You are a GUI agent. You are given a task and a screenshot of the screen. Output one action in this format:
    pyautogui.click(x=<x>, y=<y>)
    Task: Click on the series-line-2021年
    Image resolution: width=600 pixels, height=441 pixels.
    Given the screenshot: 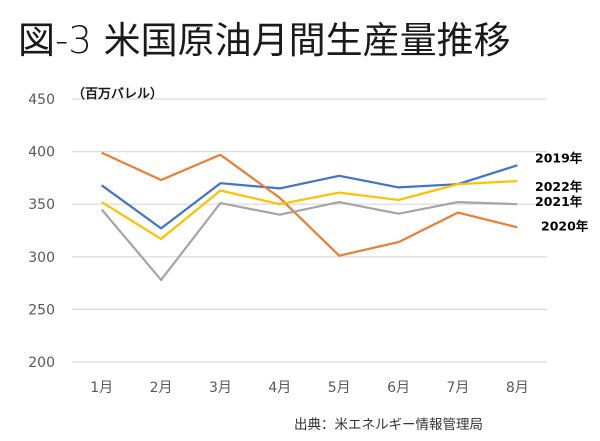 What is the action you would take?
    pyautogui.click(x=309, y=241)
    